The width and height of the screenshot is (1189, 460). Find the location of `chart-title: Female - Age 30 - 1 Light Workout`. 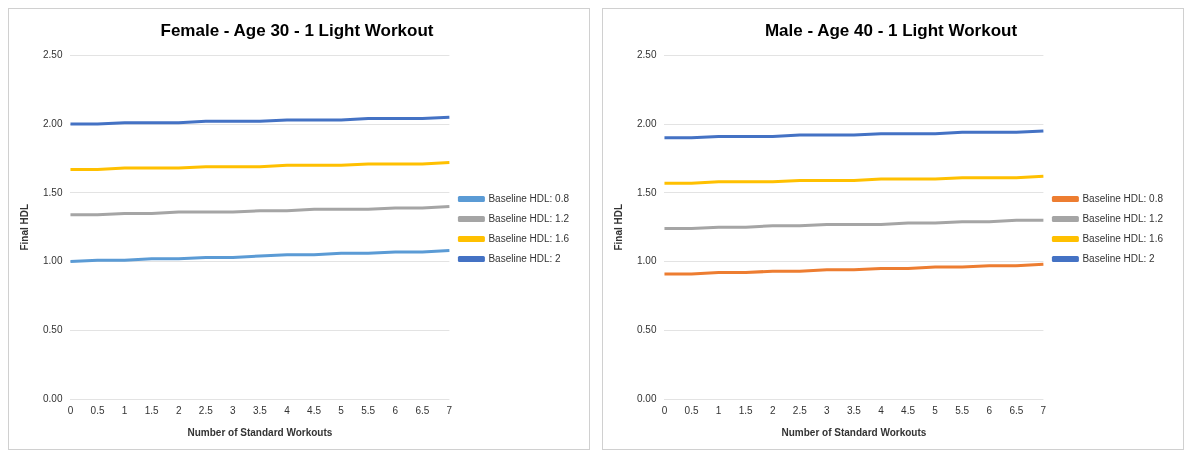

chart-title: Female - Age 30 - 1 Light Workout is located at coordinates (297, 30).